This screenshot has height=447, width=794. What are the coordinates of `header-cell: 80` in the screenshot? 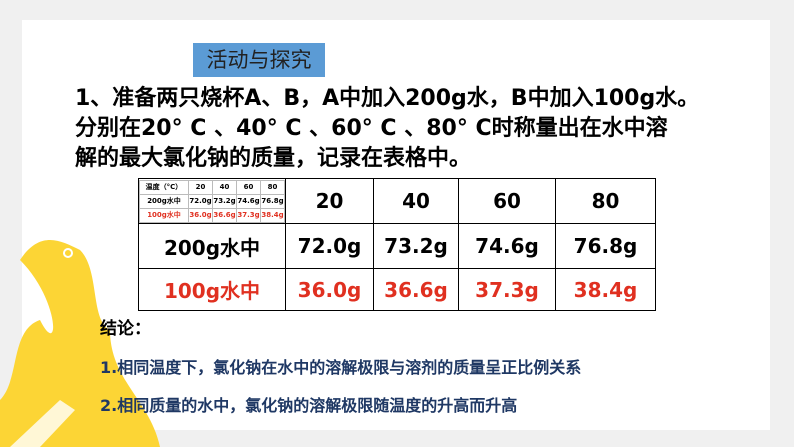 It's located at (605, 201).